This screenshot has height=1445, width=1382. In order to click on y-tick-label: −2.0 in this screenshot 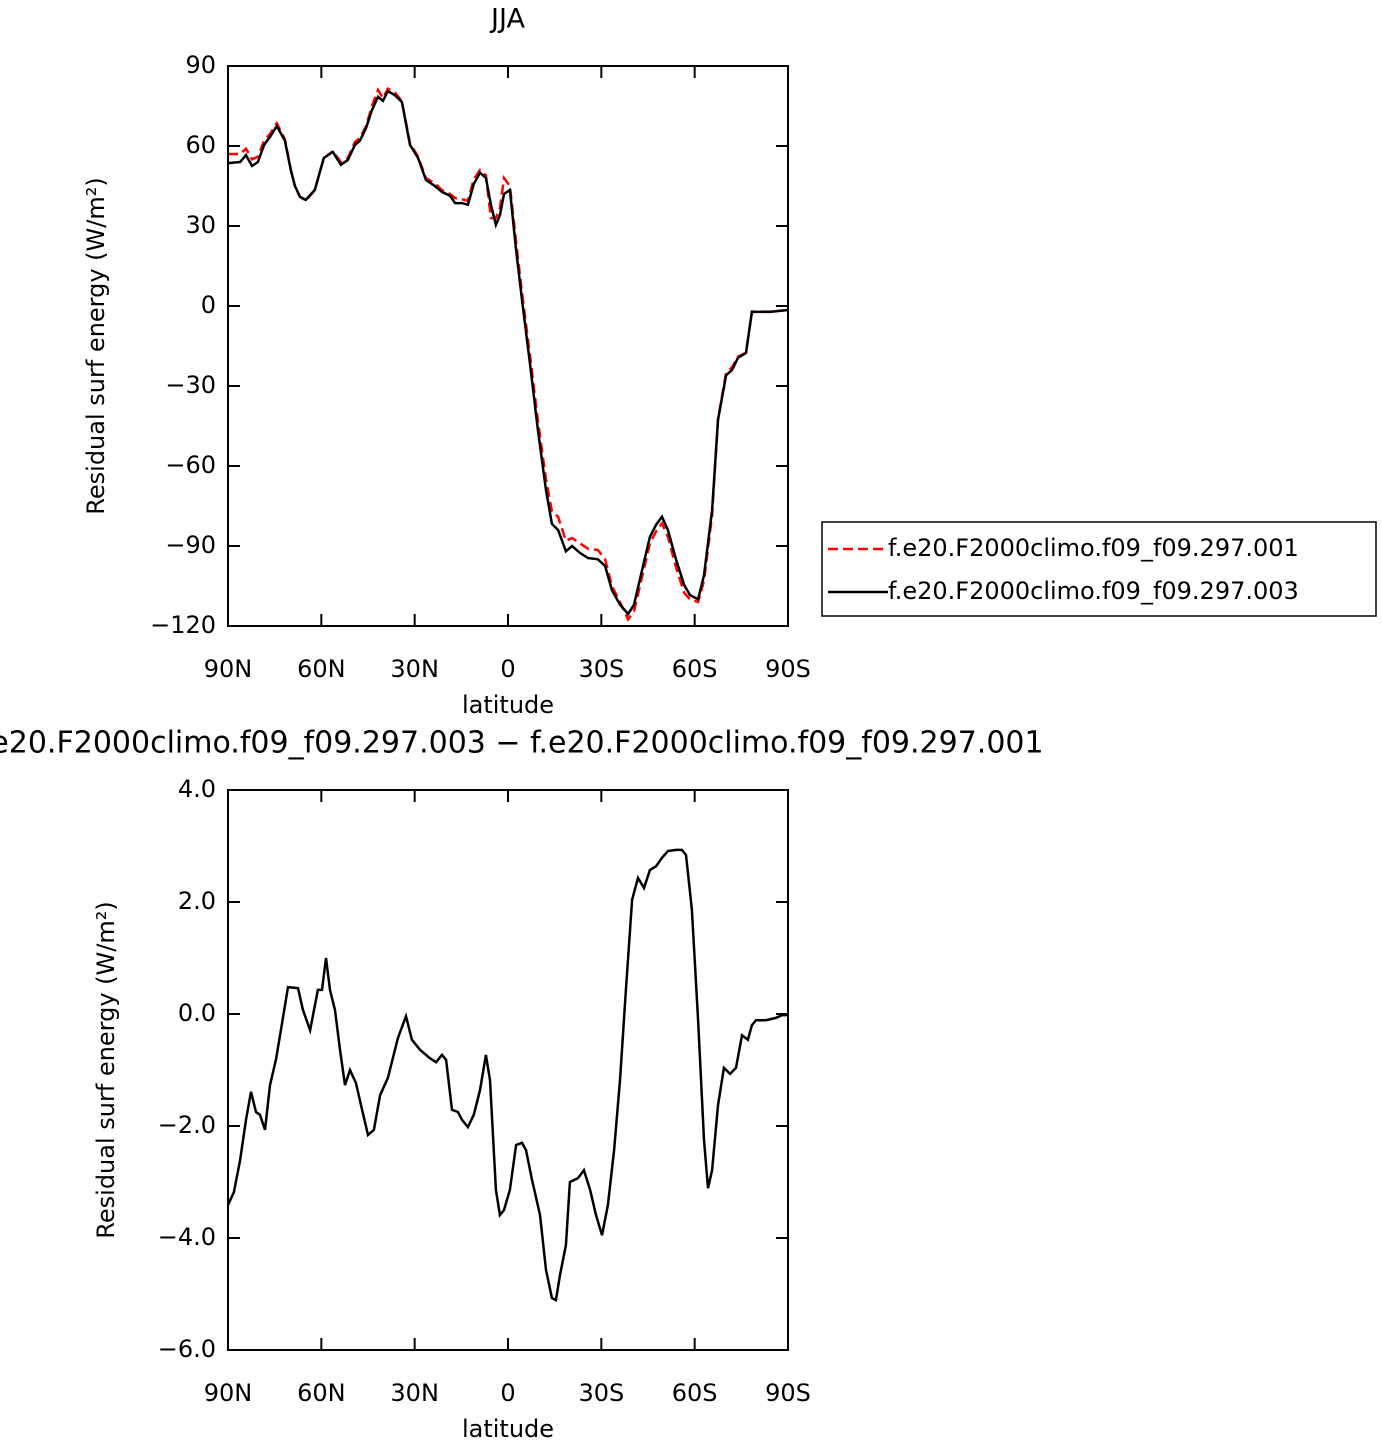, I will do `click(187, 1125)`.